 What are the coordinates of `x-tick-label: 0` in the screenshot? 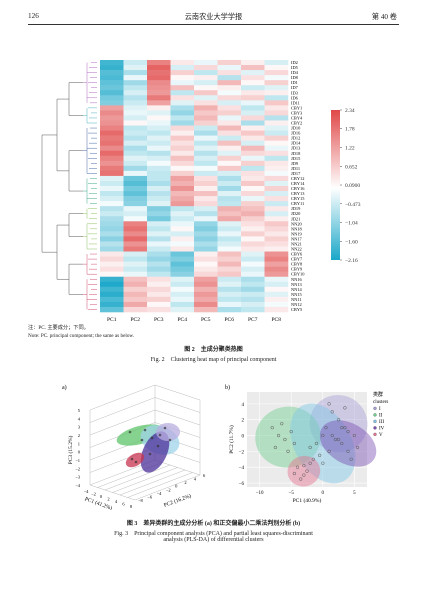 It's located at (101, 496).